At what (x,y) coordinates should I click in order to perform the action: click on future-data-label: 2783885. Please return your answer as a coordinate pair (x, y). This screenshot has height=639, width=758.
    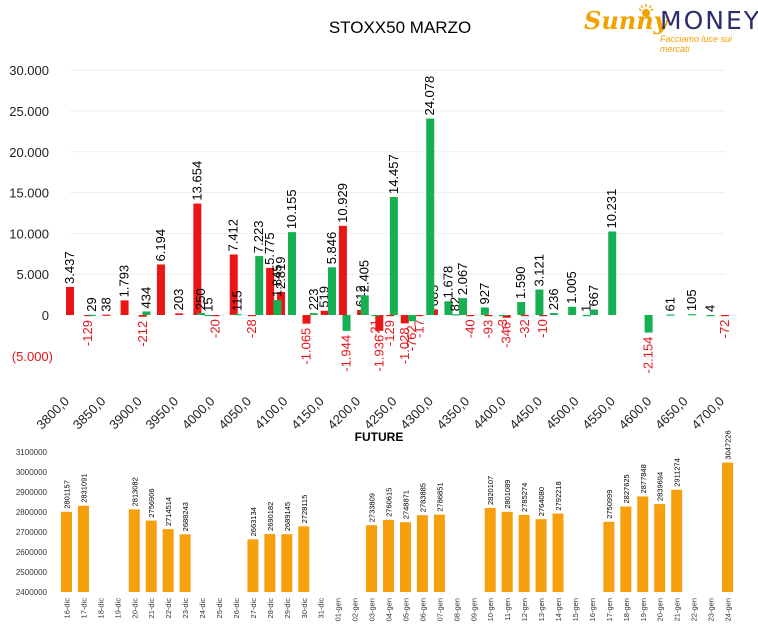
    Looking at the image, I should click on (422, 497).